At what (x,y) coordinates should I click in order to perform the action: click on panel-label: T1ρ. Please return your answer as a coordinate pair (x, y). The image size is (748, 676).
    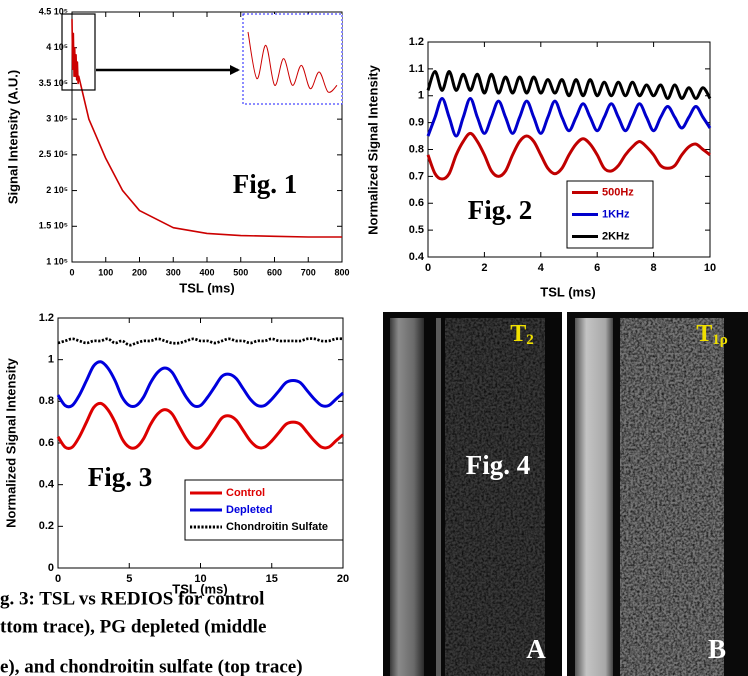
    Looking at the image, I should click on (712, 335).